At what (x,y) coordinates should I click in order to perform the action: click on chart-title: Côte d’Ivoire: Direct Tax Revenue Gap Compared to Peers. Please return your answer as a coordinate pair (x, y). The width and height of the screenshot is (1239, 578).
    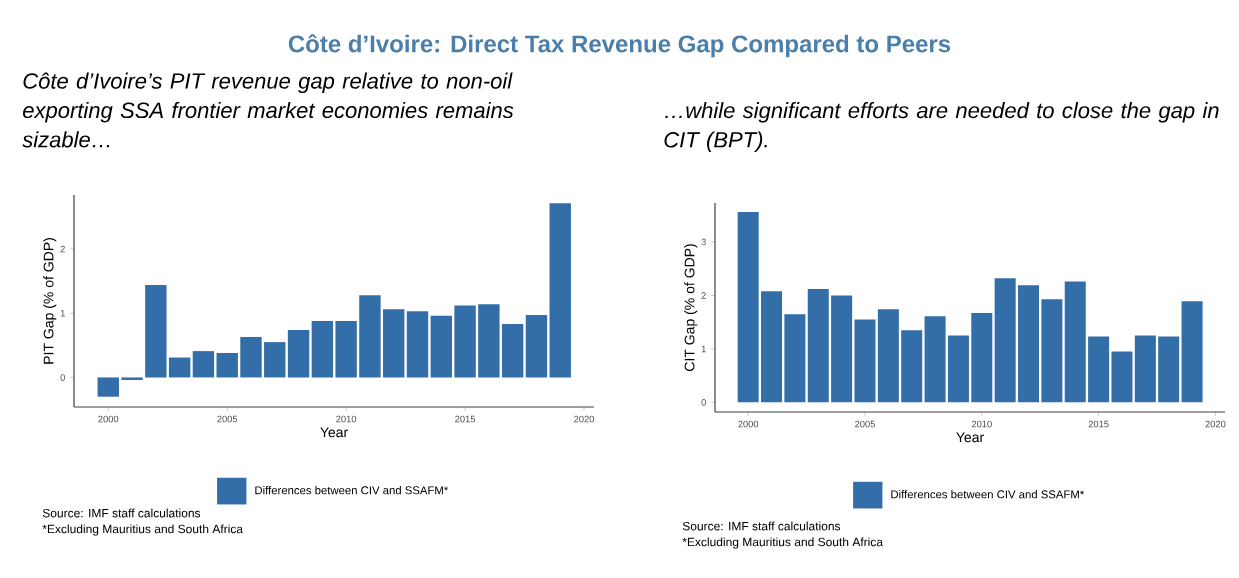
    Looking at the image, I should click on (619, 46).